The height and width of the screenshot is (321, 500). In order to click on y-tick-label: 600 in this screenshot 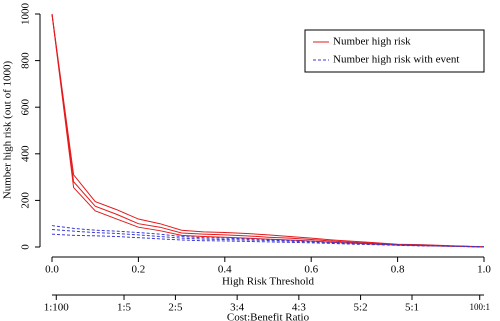, I will do `click(26, 106)`.